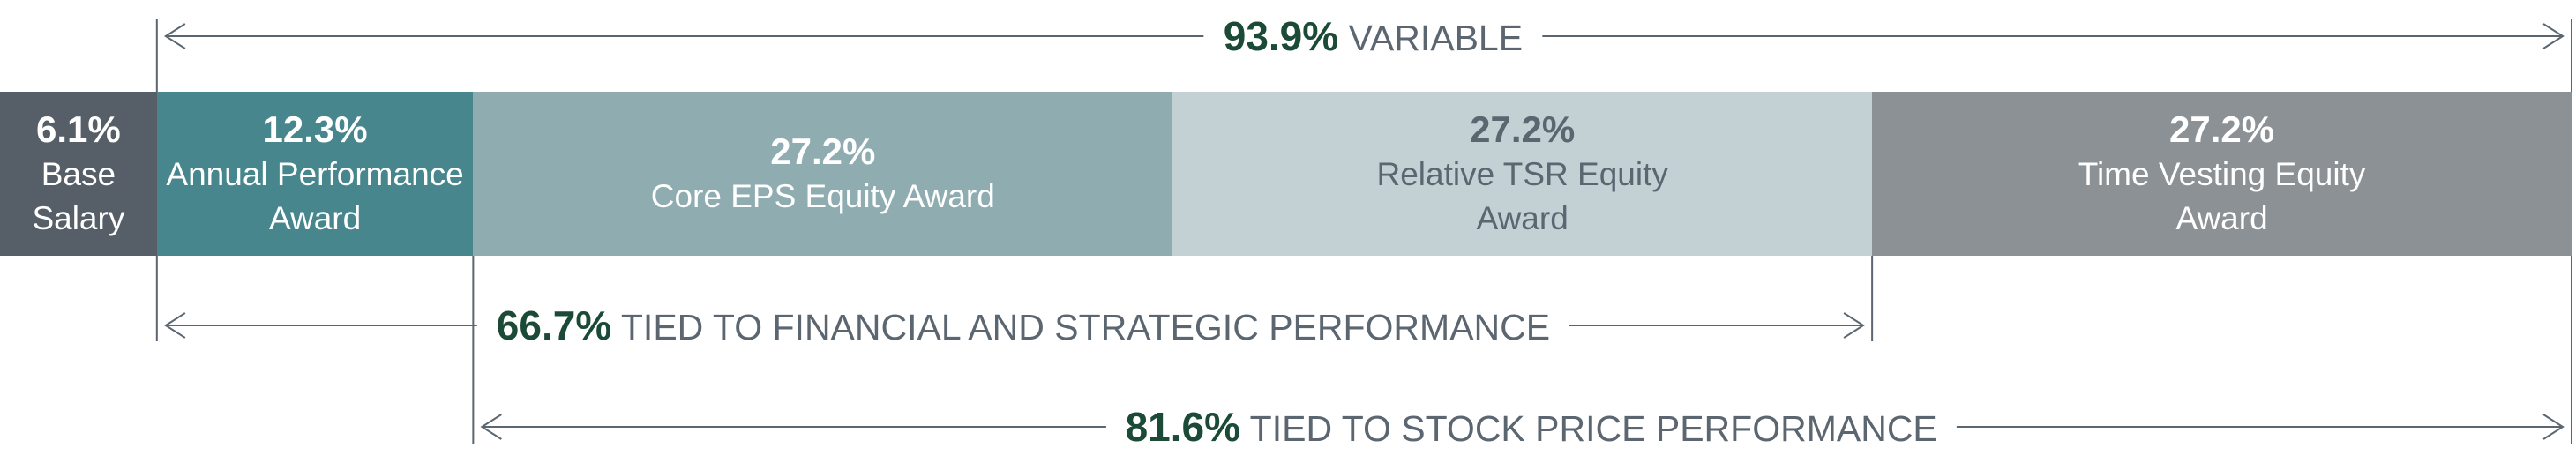 Image resolution: width=2576 pixels, height=463 pixels. Describe the element at coordinates (1593, 428) in the screenshot. I see `bracket-text: TIED TO STOCK PRICE PERFORMANCE` at that location.